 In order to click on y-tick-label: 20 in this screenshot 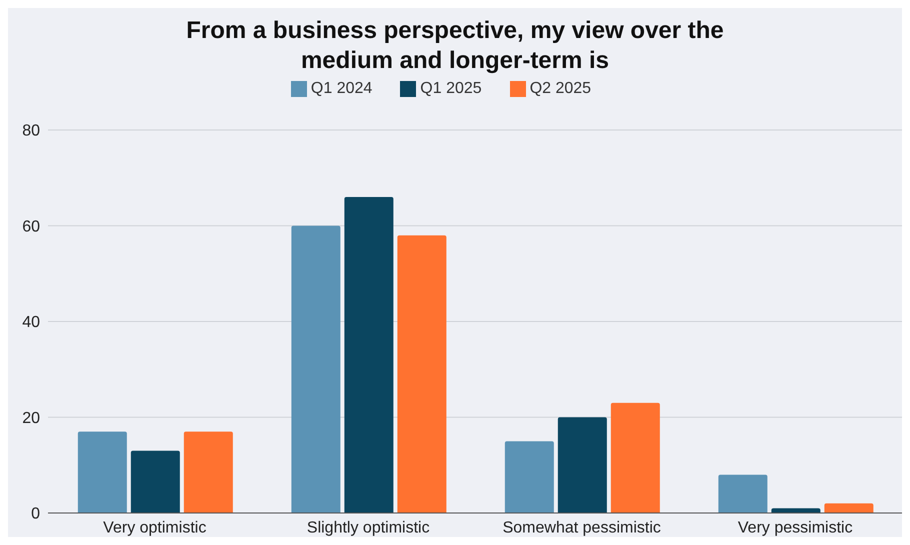, I will do `click(31, 418)`.